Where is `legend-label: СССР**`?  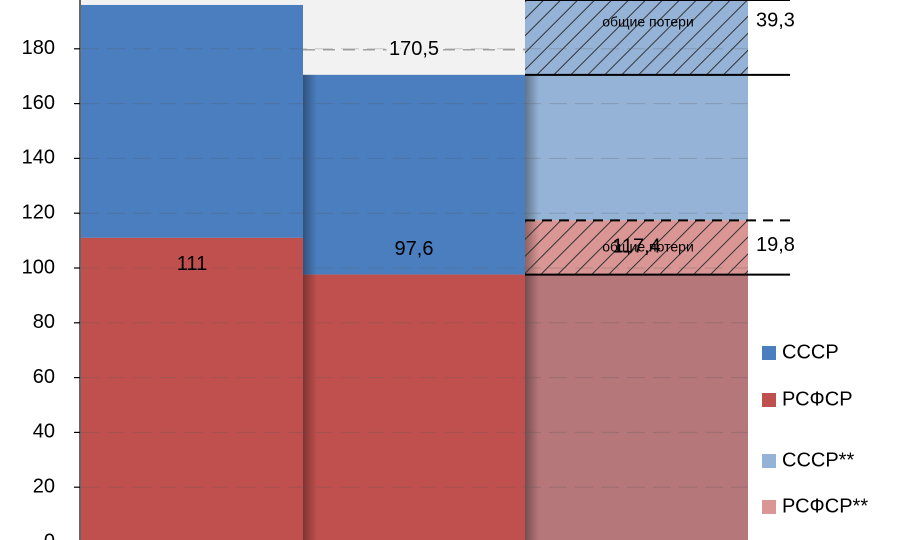
legend-label: СССР** is located at coordinates (818, 460).